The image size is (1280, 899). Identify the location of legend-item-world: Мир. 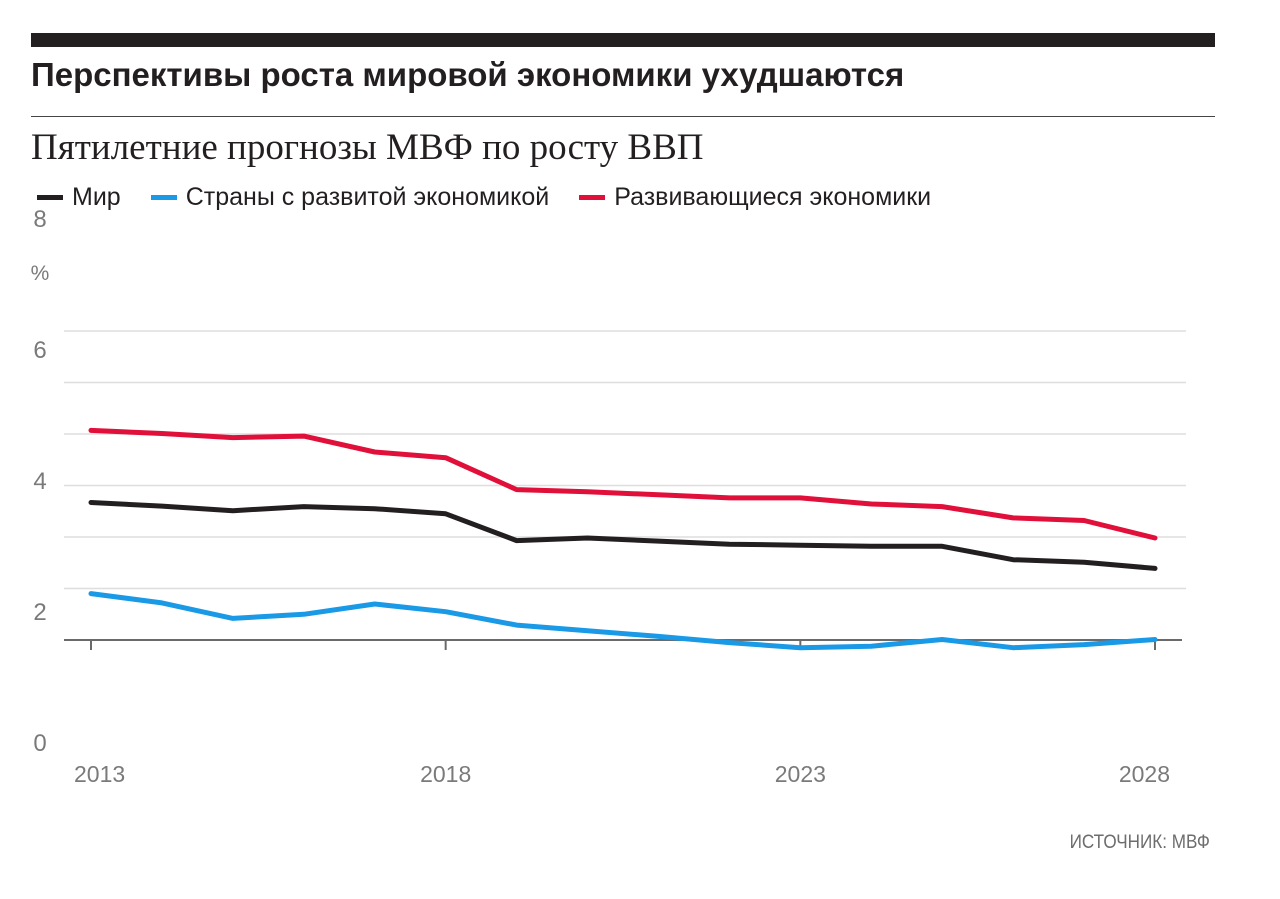
(79, 197).